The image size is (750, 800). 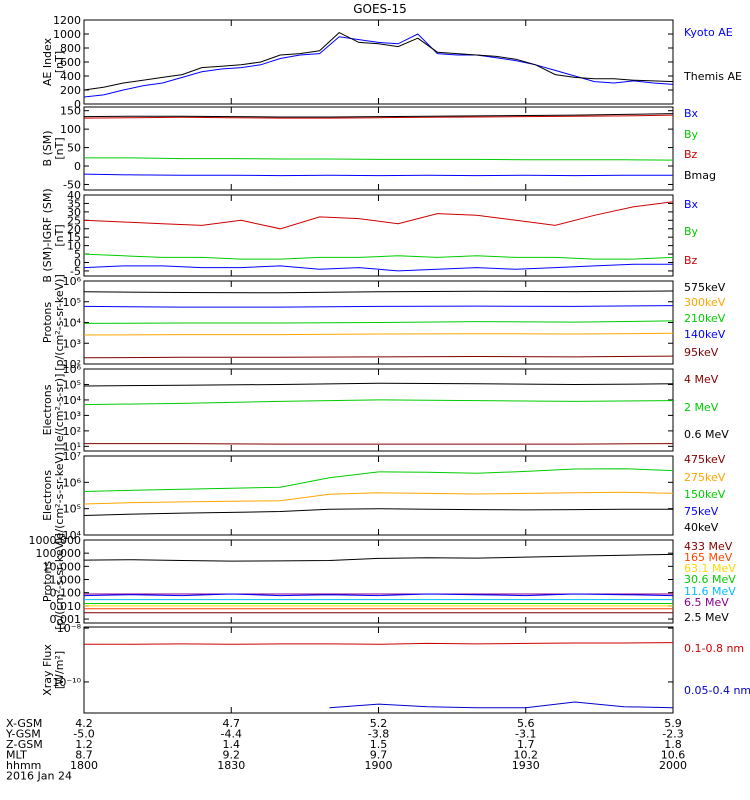 I want to click on y-tick-label: 40, so click(x=74, y=195).